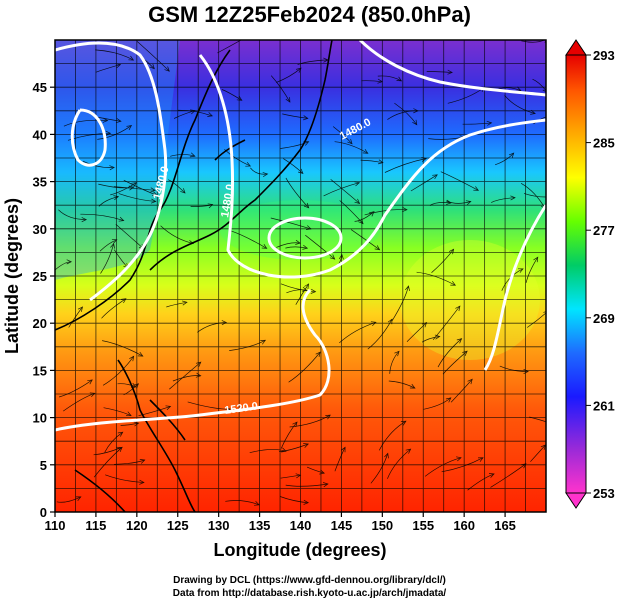  What do you see at coordinates (604, 143) in the screenshot?
I see `colorbar-tick-label: 285` at bounding box center [604, 143].